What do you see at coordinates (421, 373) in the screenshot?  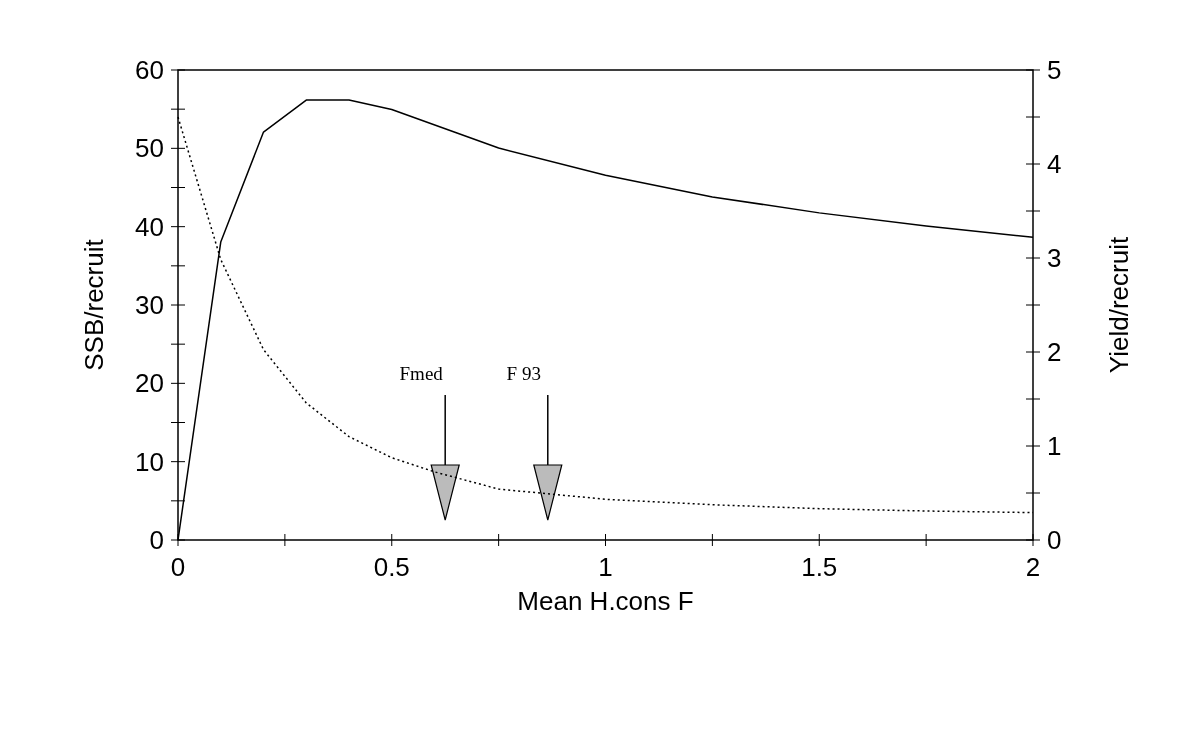 I see `ref-line-label: Fmed` at bounding box center [421, 373].